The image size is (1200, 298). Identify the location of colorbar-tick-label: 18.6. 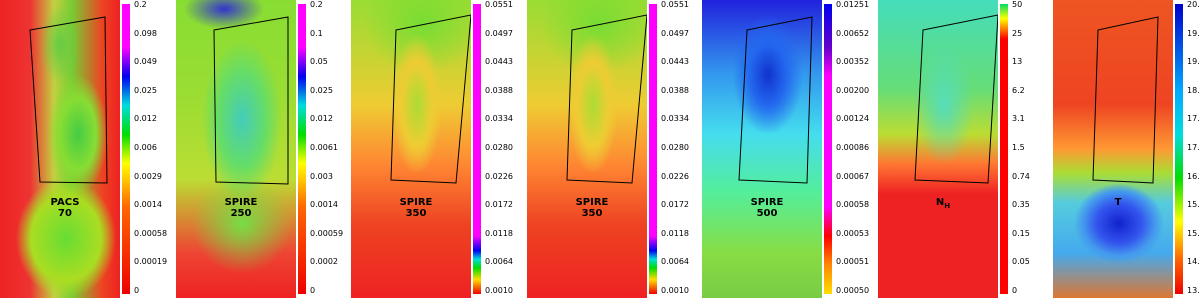
(1193, 90).